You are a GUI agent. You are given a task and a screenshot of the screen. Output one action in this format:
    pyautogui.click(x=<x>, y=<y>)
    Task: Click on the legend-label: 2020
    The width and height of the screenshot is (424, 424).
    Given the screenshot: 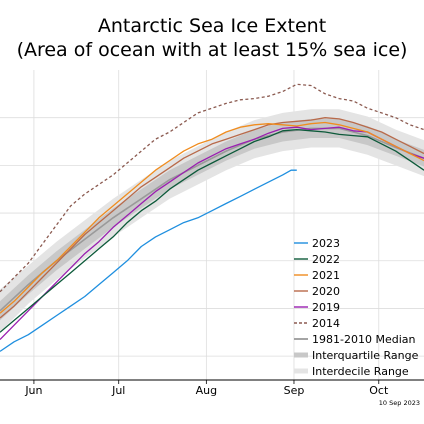 What is the action you would take?
    pyautogui.click(x=326, y=291)
    